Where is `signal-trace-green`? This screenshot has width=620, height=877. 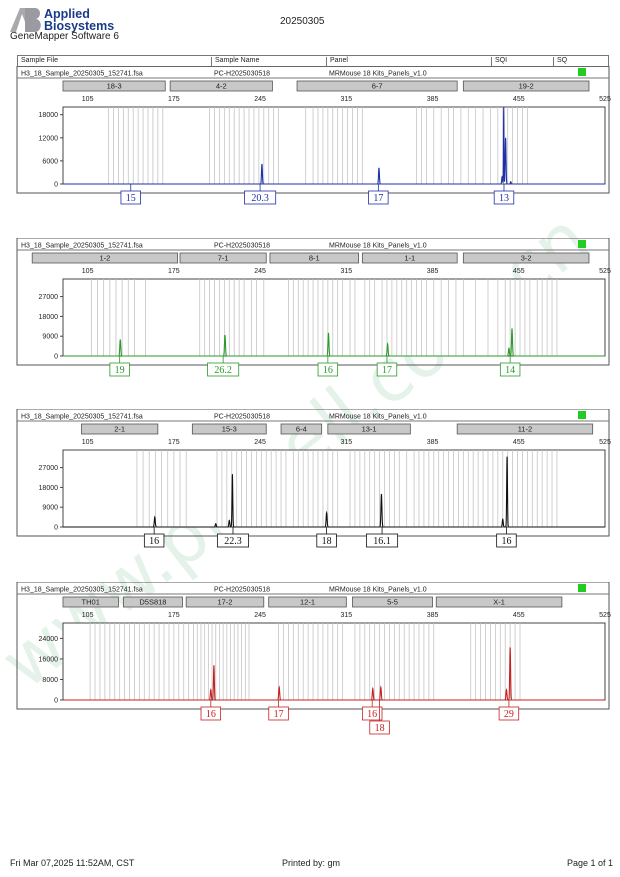
signal-trace-green is located at coordinates (334, 342).